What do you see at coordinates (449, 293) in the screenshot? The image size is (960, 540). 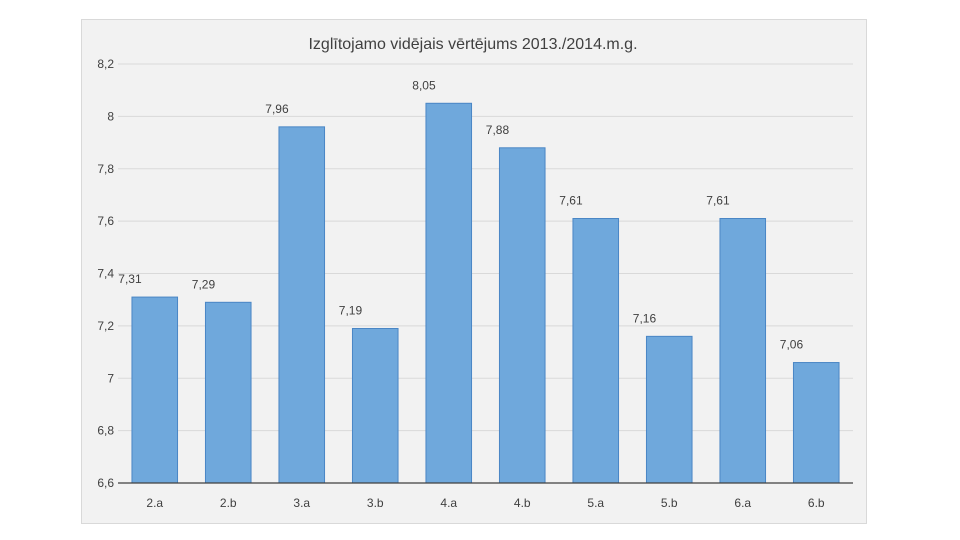 I see `bar-4.a` at bounding box center [449, 293].